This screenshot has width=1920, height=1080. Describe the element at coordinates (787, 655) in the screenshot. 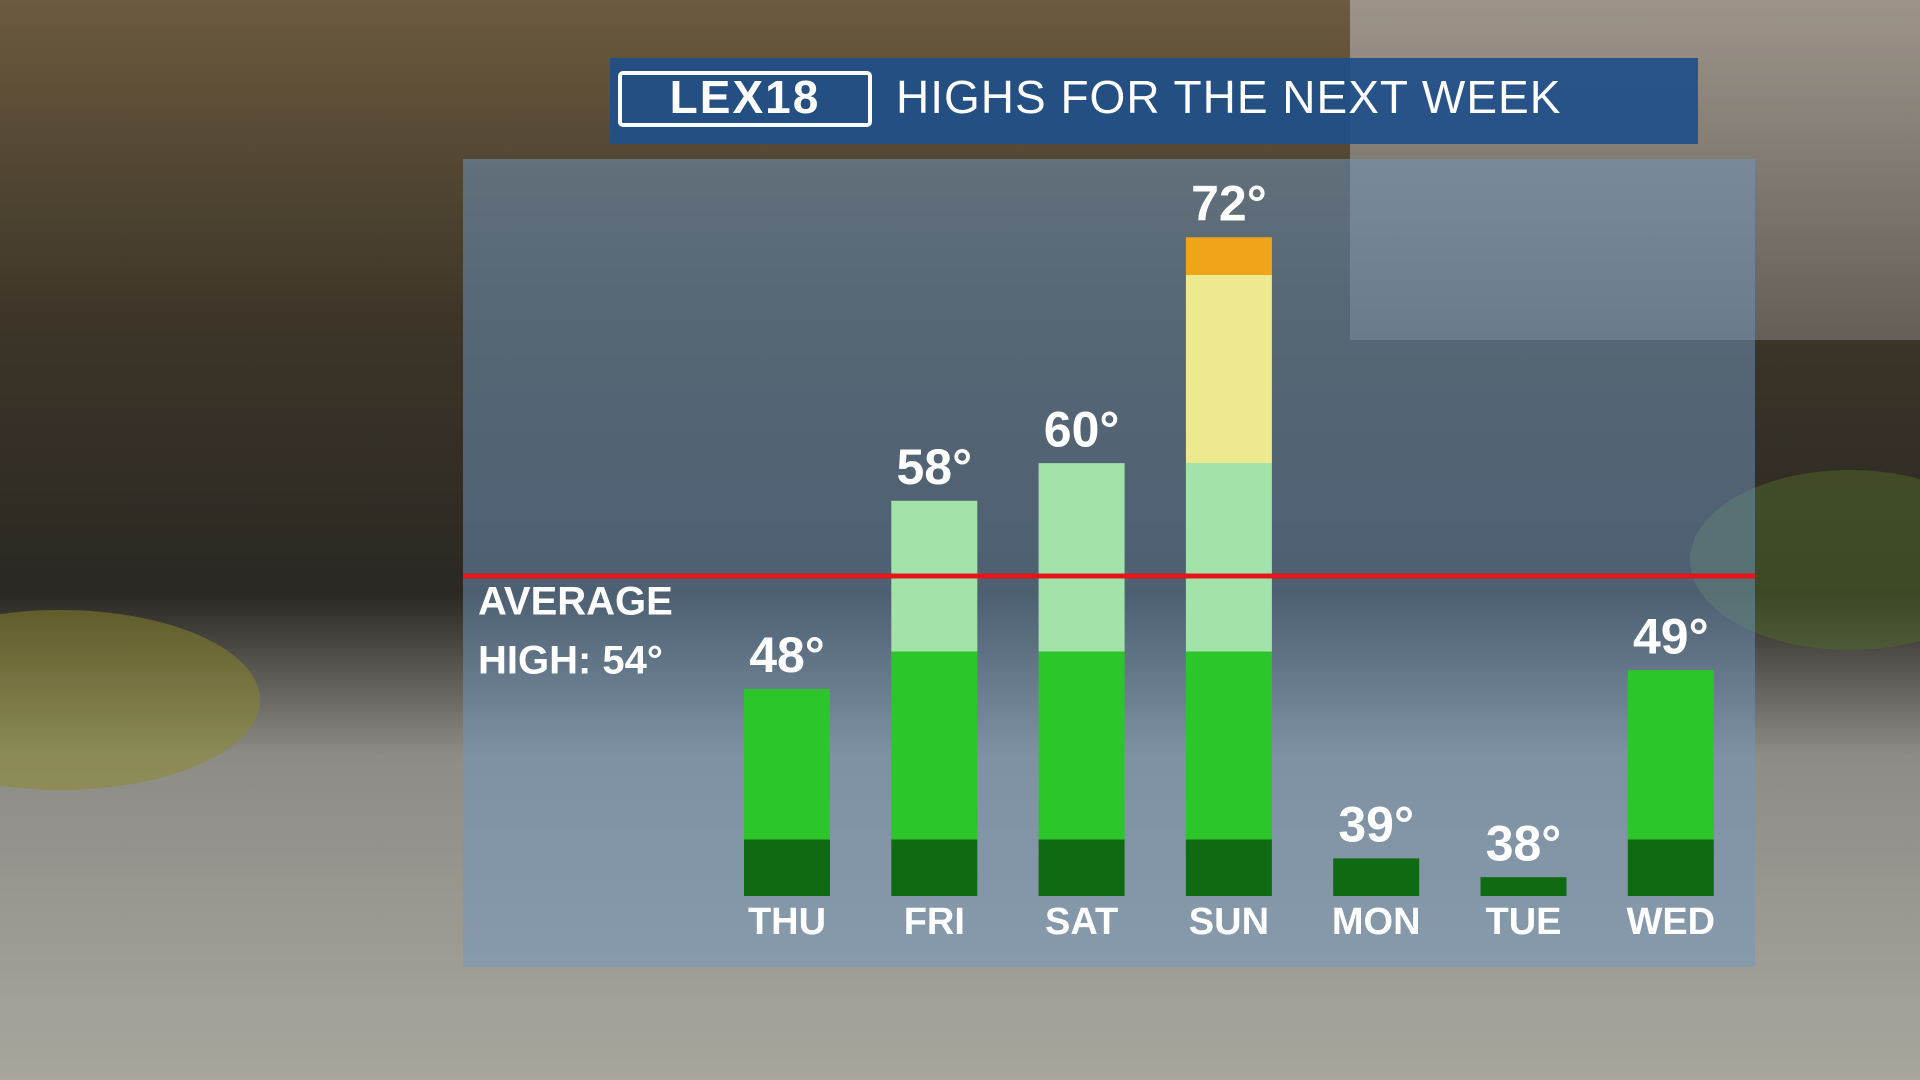

I see `value-label: 48°` at that location.